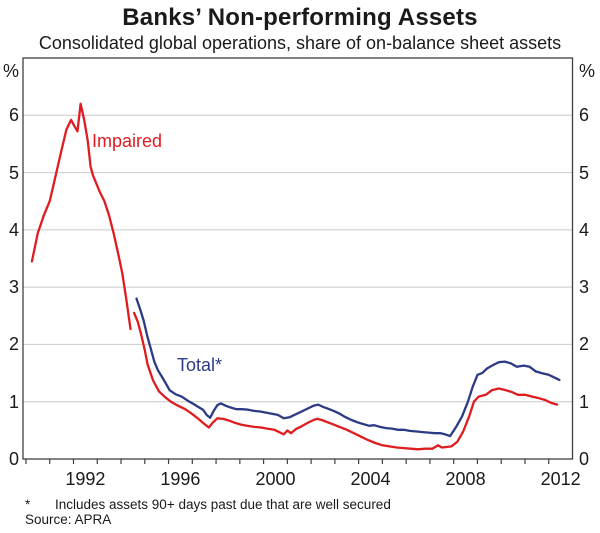 The height and width of the screenshot is (533, 600). Describe the element at coordinates (85, 479) in the screenshot. I see `x-axis-year-label: 1992` at that location.